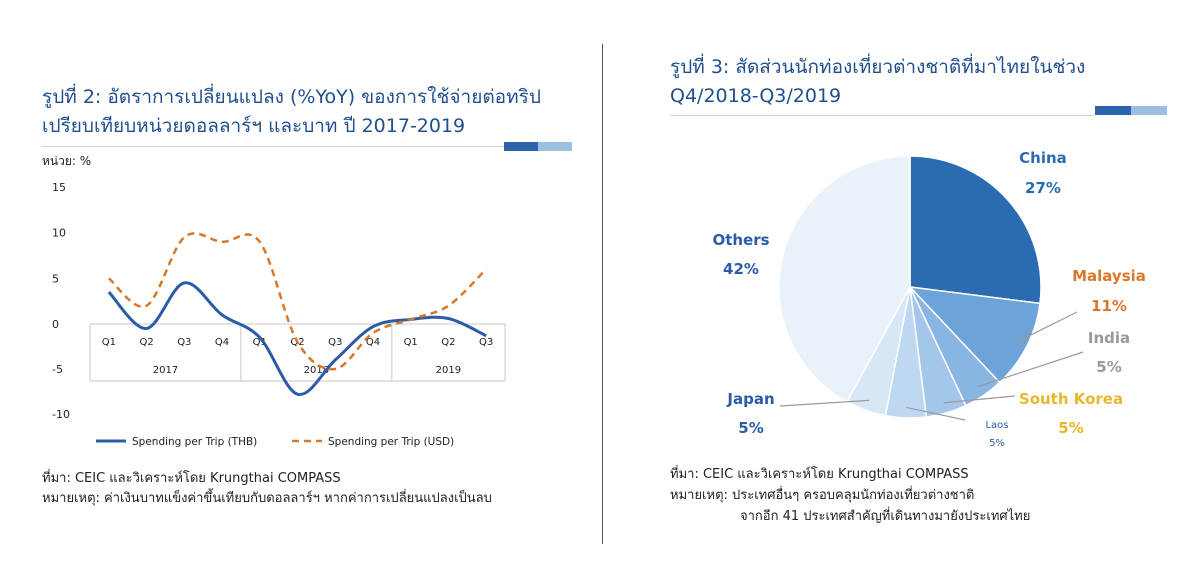 The width and height of the screenshot is (1200, 565). What do you see at coordinates (59, 187) in the screenshot?
I see `y-tick-label: 15` at bounding box center [59, 187].